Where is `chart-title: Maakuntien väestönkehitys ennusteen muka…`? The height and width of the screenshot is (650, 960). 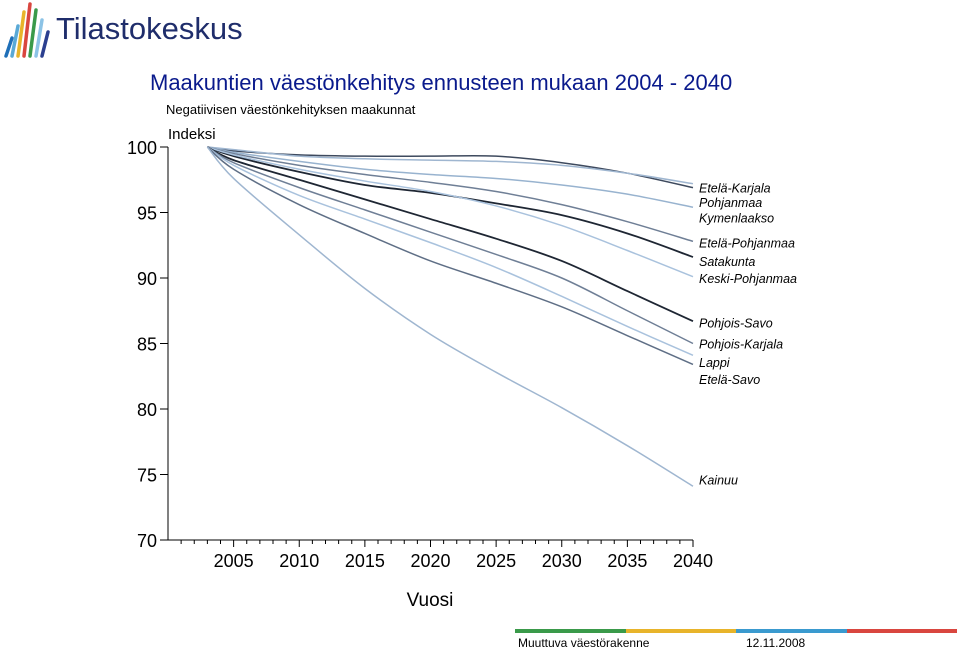
chart-title: Maakuntien väestönkehitys ennusteen muka… is located at coordinates (441, 82).